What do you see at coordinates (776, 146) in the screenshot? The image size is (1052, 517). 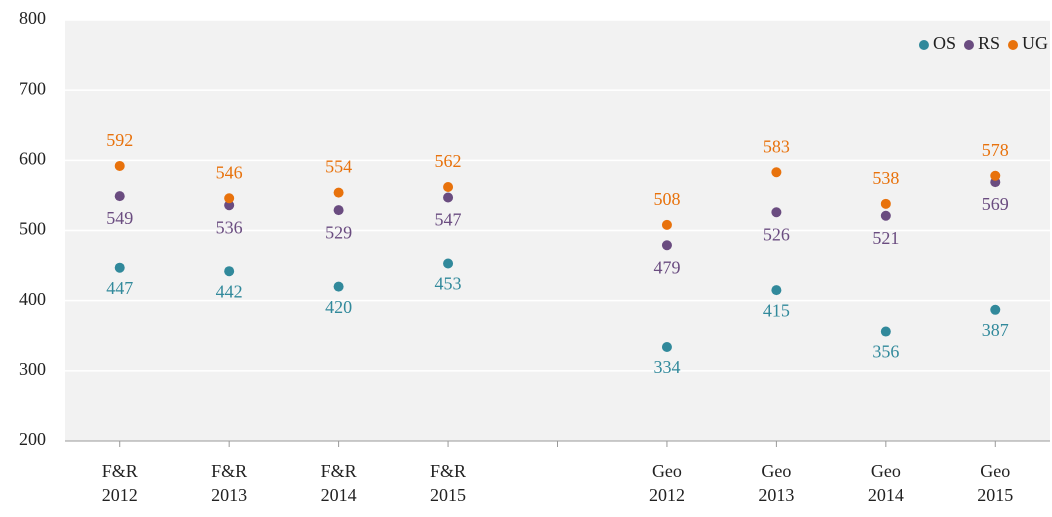 I see `data-label: 583` at bounding box center [776, 146].